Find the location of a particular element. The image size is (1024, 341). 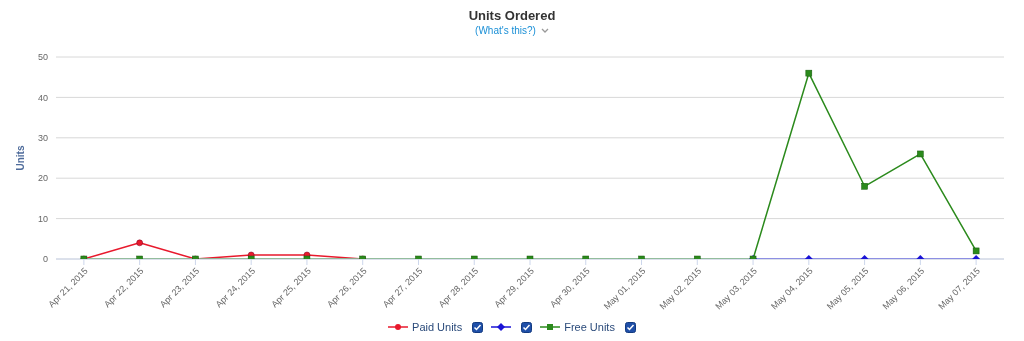

y-tick-label: 50 is located at coordinates (42, 57).